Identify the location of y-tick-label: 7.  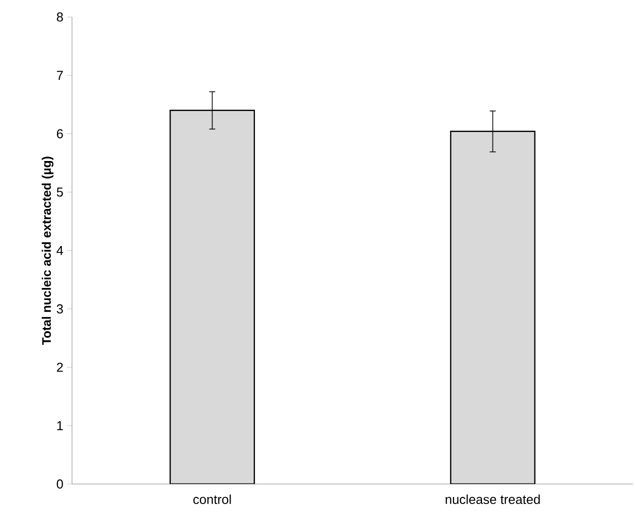
(59, 75).